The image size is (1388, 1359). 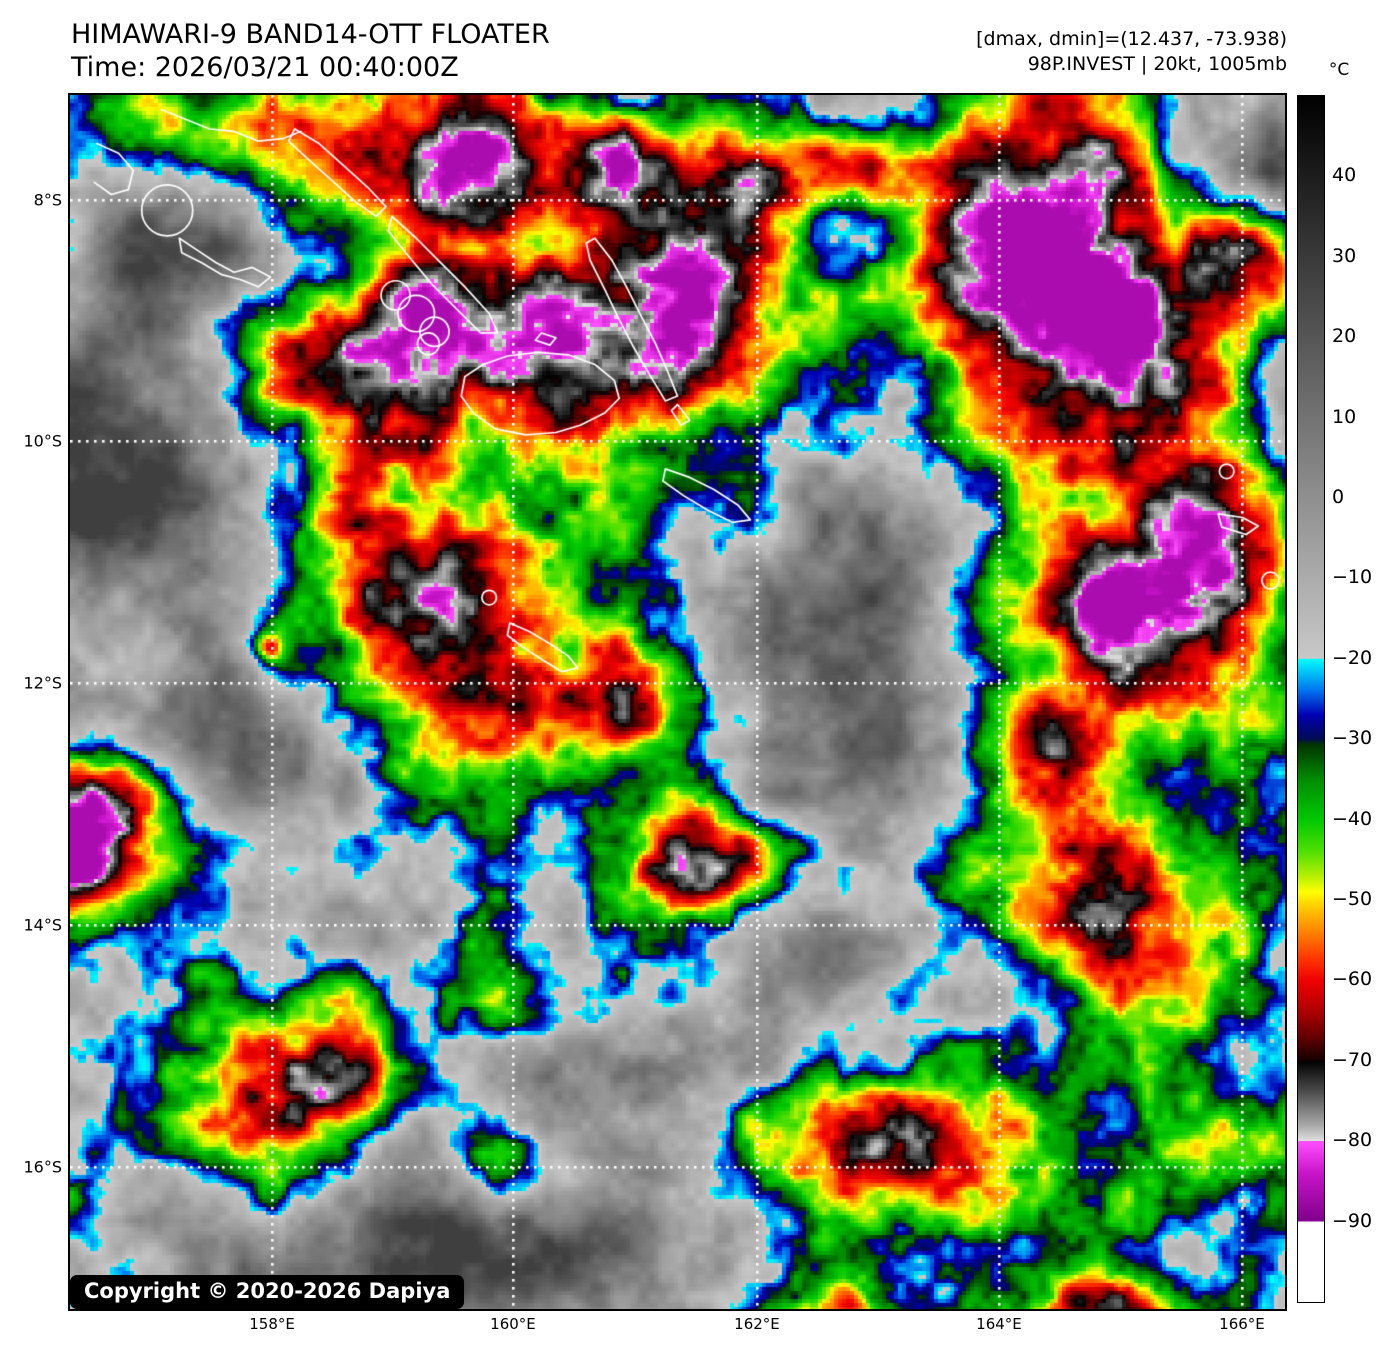 What do you see at coordinates (1352, 577) in the screenshot?
I see `colorbar-tick-label: −10` at bounding box center [1352, 577].